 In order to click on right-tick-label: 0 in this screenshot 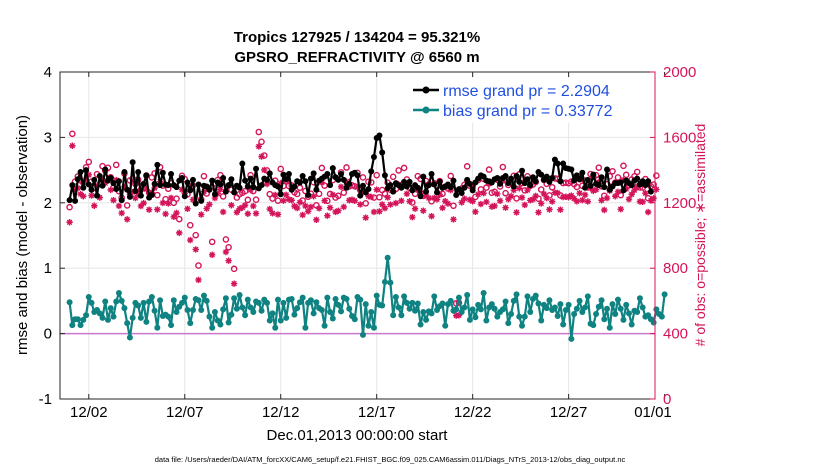, I will do `click(667, 399)`.